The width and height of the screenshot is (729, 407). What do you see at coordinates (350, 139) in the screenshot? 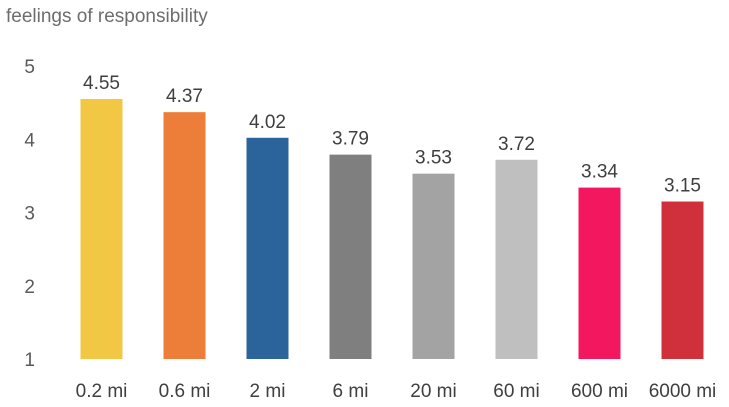
I see `data-label: 3.79` at bounding box center [350, 139].